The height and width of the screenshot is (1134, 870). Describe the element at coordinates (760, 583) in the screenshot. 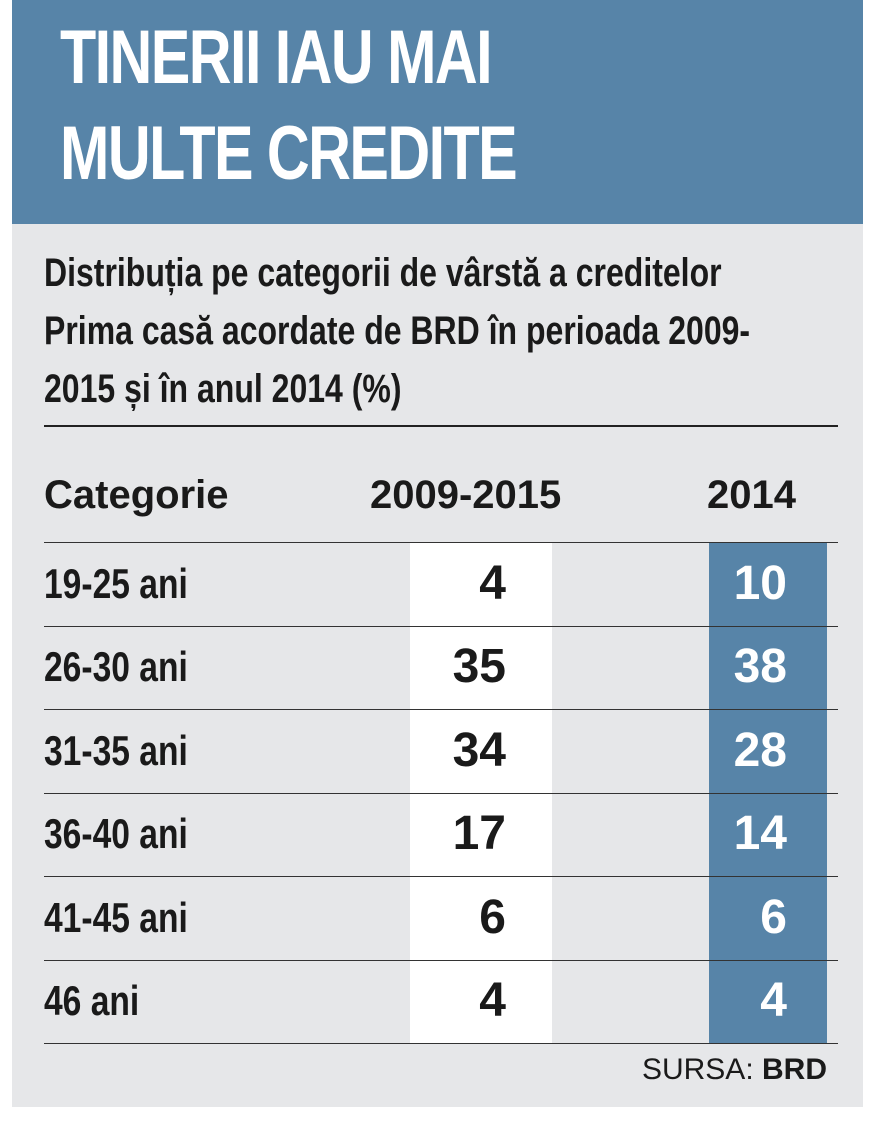

I see `table-cell-year-value: 10` at that location.